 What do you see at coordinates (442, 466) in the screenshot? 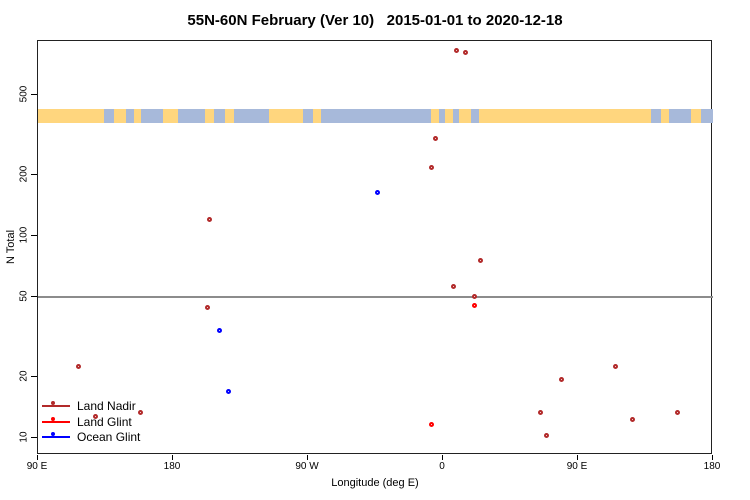
I see `x-tick-label: 0` at bounding box center [442, 466].